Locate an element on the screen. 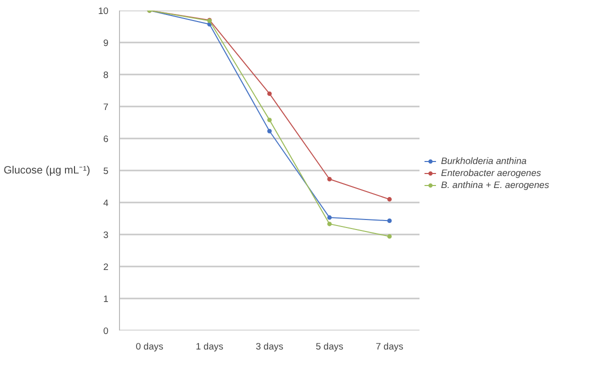 The image size is (604, 365). legend-label: Burkholderia anthina is located at coordinates (484, 161).